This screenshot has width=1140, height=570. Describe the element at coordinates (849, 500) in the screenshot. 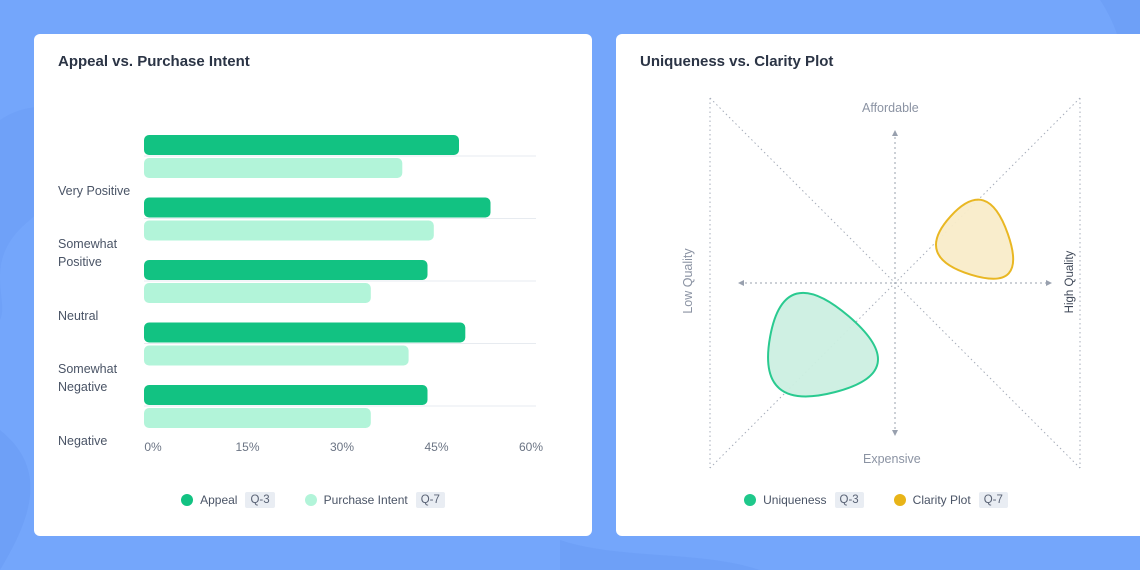

I see `legend-badge-uniqueness: Q-3` at that location.